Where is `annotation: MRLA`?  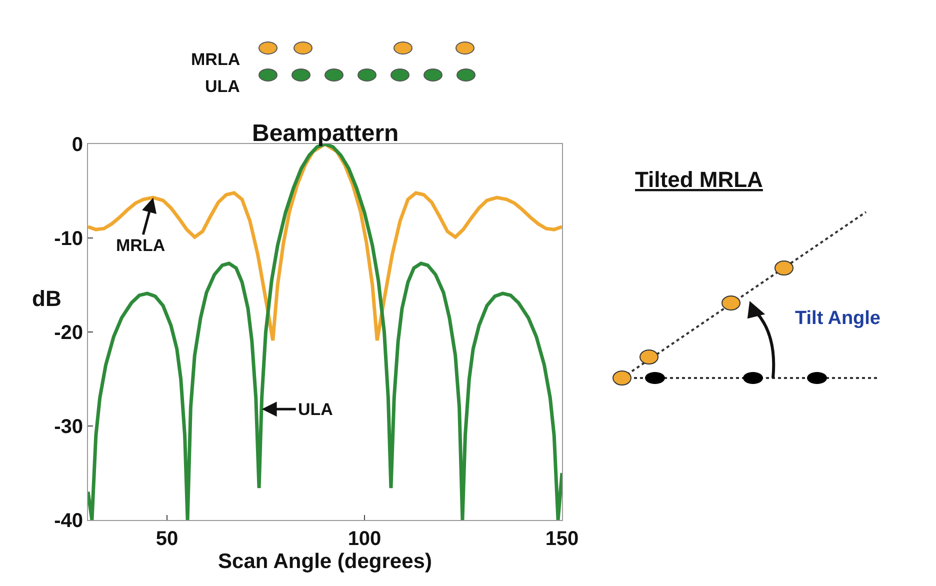
annotation: MRLA is located at coordinates (141, 245).